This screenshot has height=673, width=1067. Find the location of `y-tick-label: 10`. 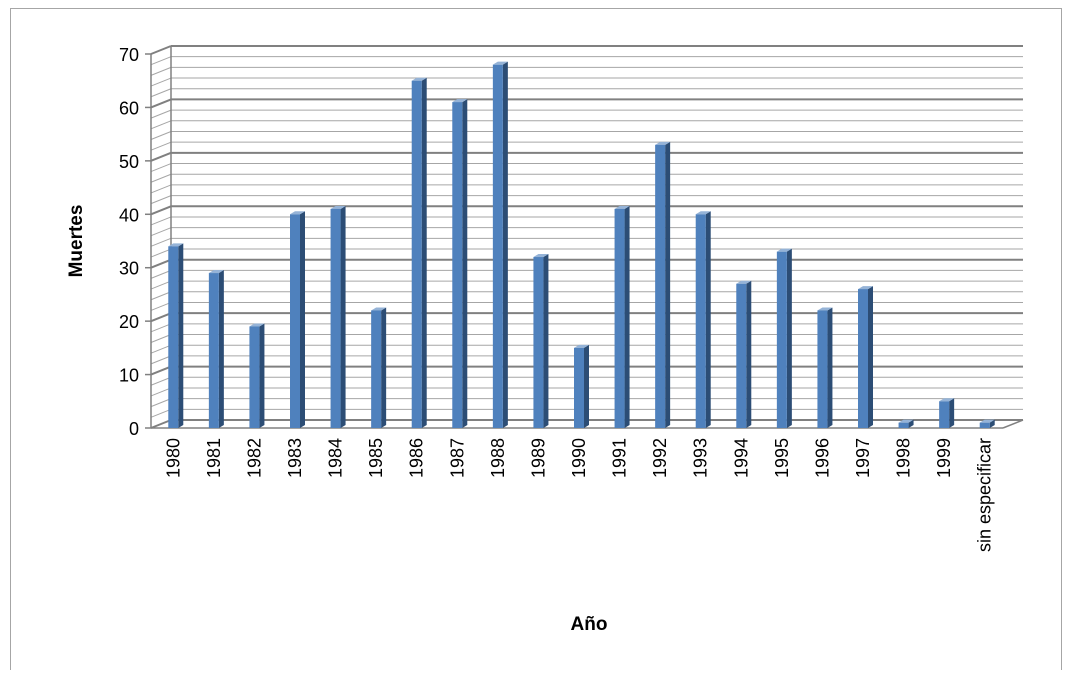

y-tick-label: 10 is located at coordinates (129, 376).